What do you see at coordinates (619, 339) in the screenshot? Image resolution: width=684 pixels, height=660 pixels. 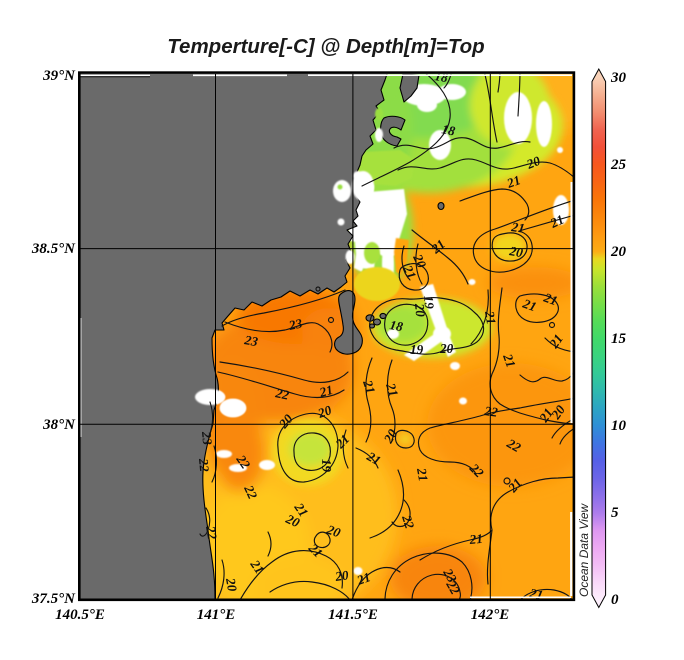 I see `svg-text: 15` at bounding box center [619, 339].